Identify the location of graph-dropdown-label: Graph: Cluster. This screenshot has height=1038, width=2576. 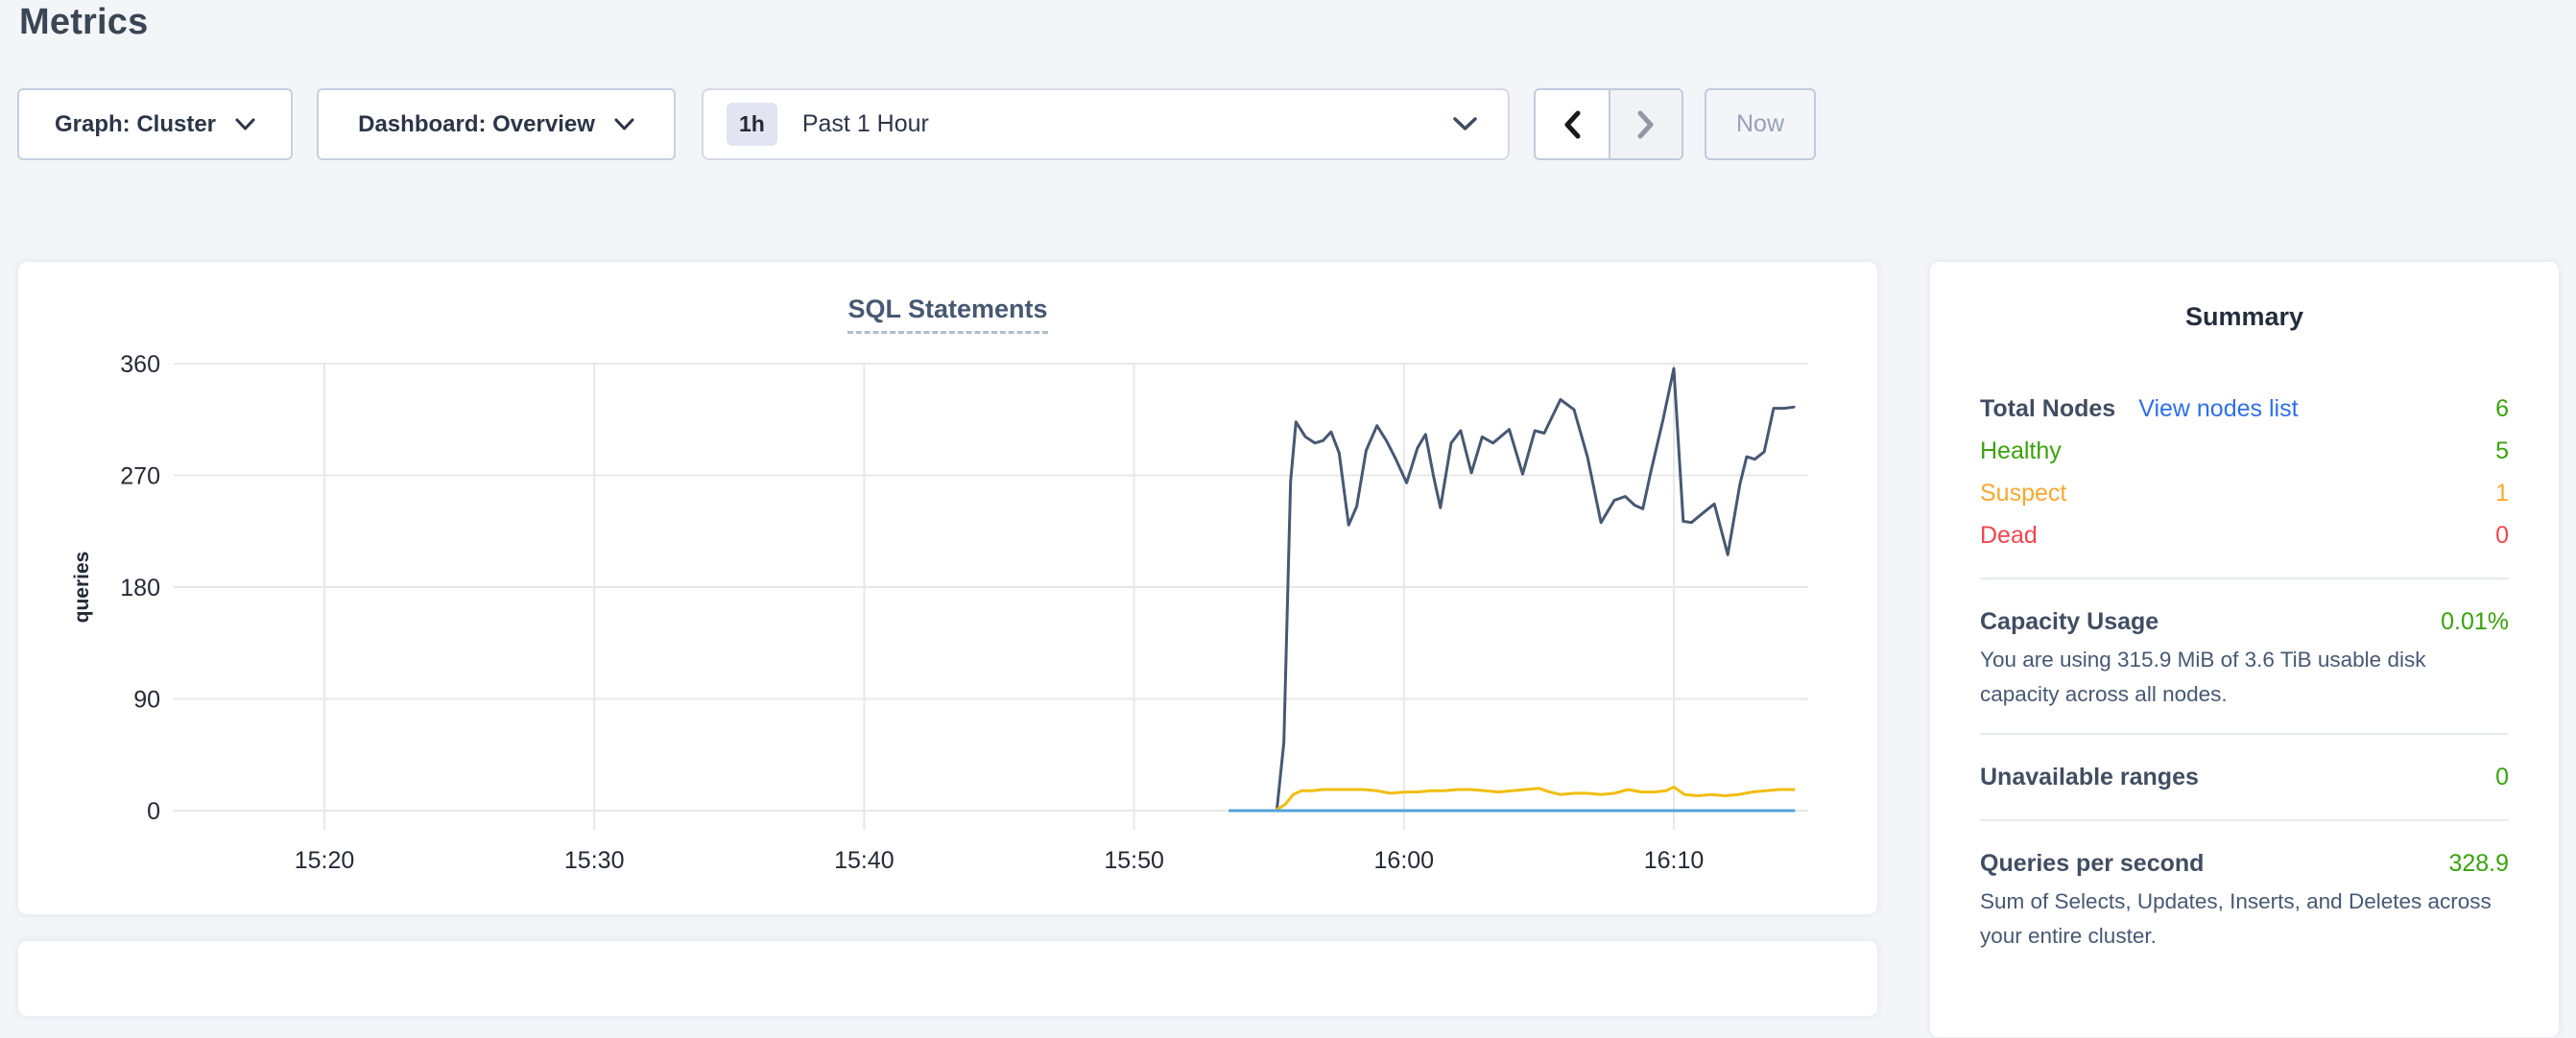
(135, 123).